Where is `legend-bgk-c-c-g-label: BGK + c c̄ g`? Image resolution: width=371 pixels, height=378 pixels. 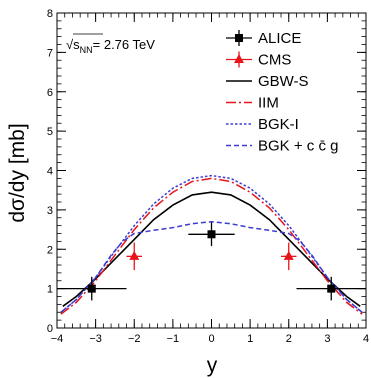
legend-bgk-c-c-g-label: BGK + c c̄ g is located at coordinates (298, 146).